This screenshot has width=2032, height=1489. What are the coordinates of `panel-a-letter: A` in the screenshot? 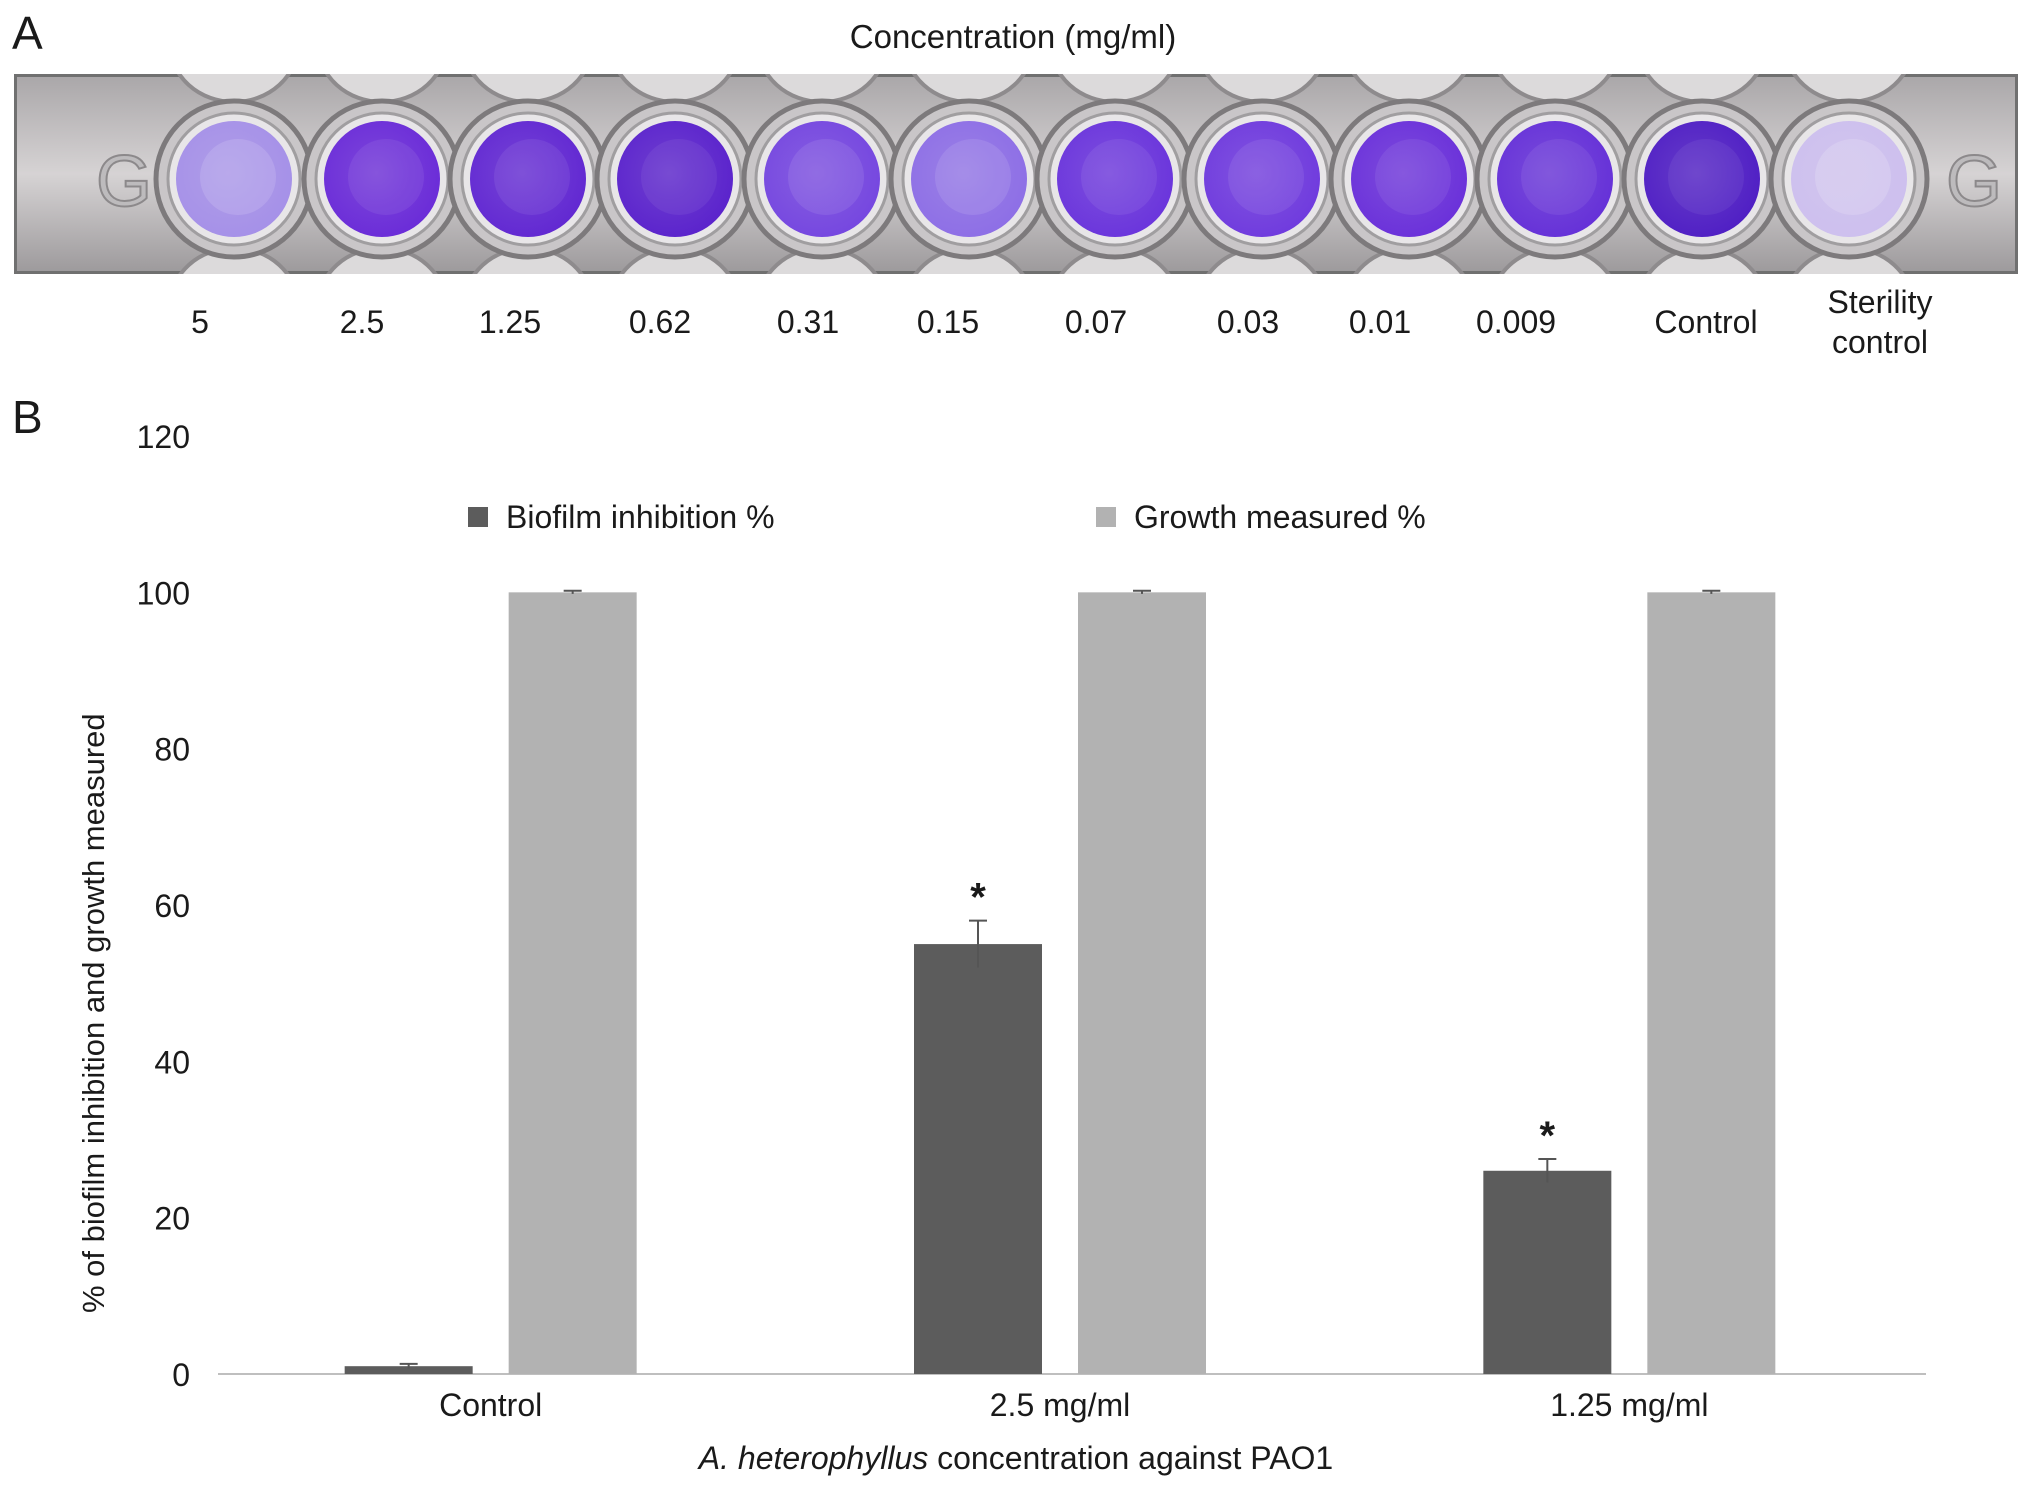 It's located at (27, 33).